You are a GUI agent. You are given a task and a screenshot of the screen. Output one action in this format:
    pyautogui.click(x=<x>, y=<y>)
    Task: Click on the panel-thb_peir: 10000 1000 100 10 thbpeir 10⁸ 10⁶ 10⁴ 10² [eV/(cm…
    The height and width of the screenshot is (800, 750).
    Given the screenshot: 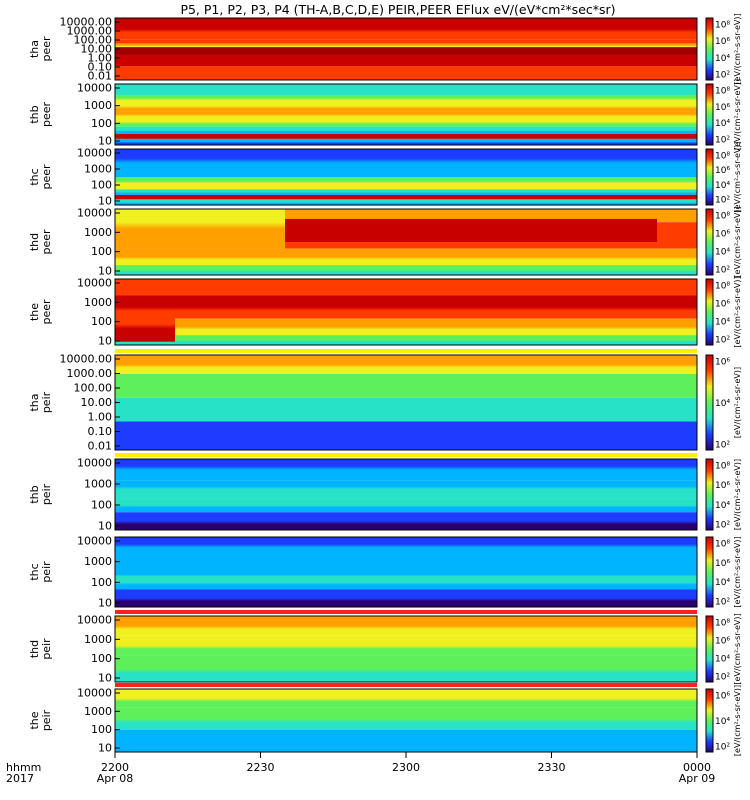 What is the action you would take?
    pyautogui.click(x=385, y=493)
    